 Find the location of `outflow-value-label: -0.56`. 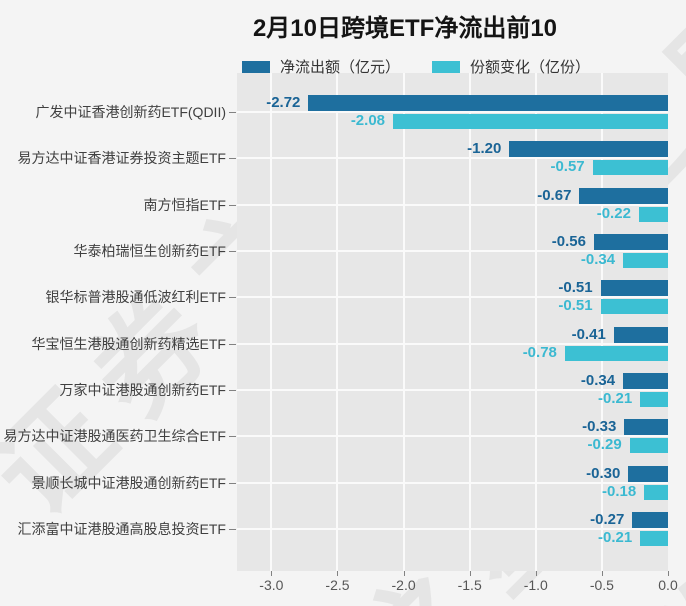

outflow-value-label: -0.56 is located at coordinates (568, 242).